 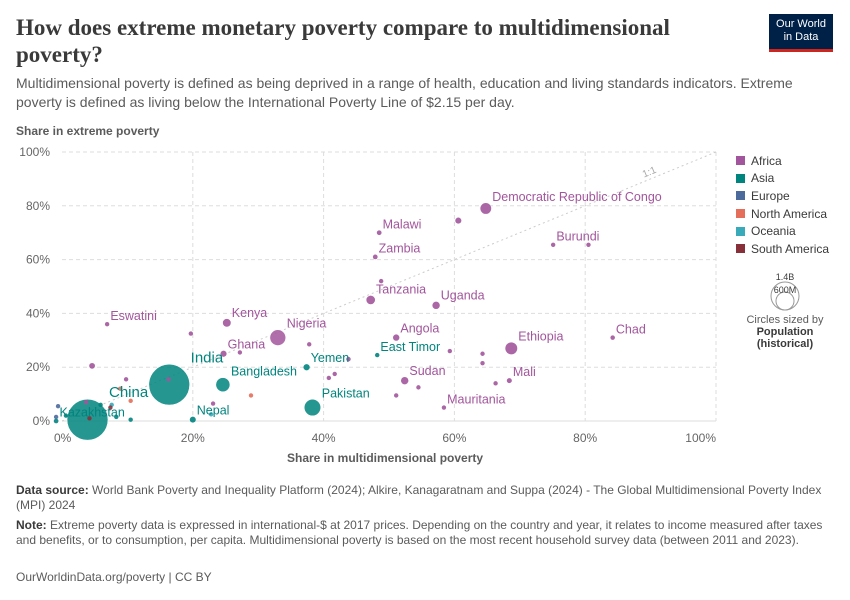 What do you see at coordinates (785, 277) in the screenshot?
I see `size-label-large: 1.4B` at bounding box center [785, 277].